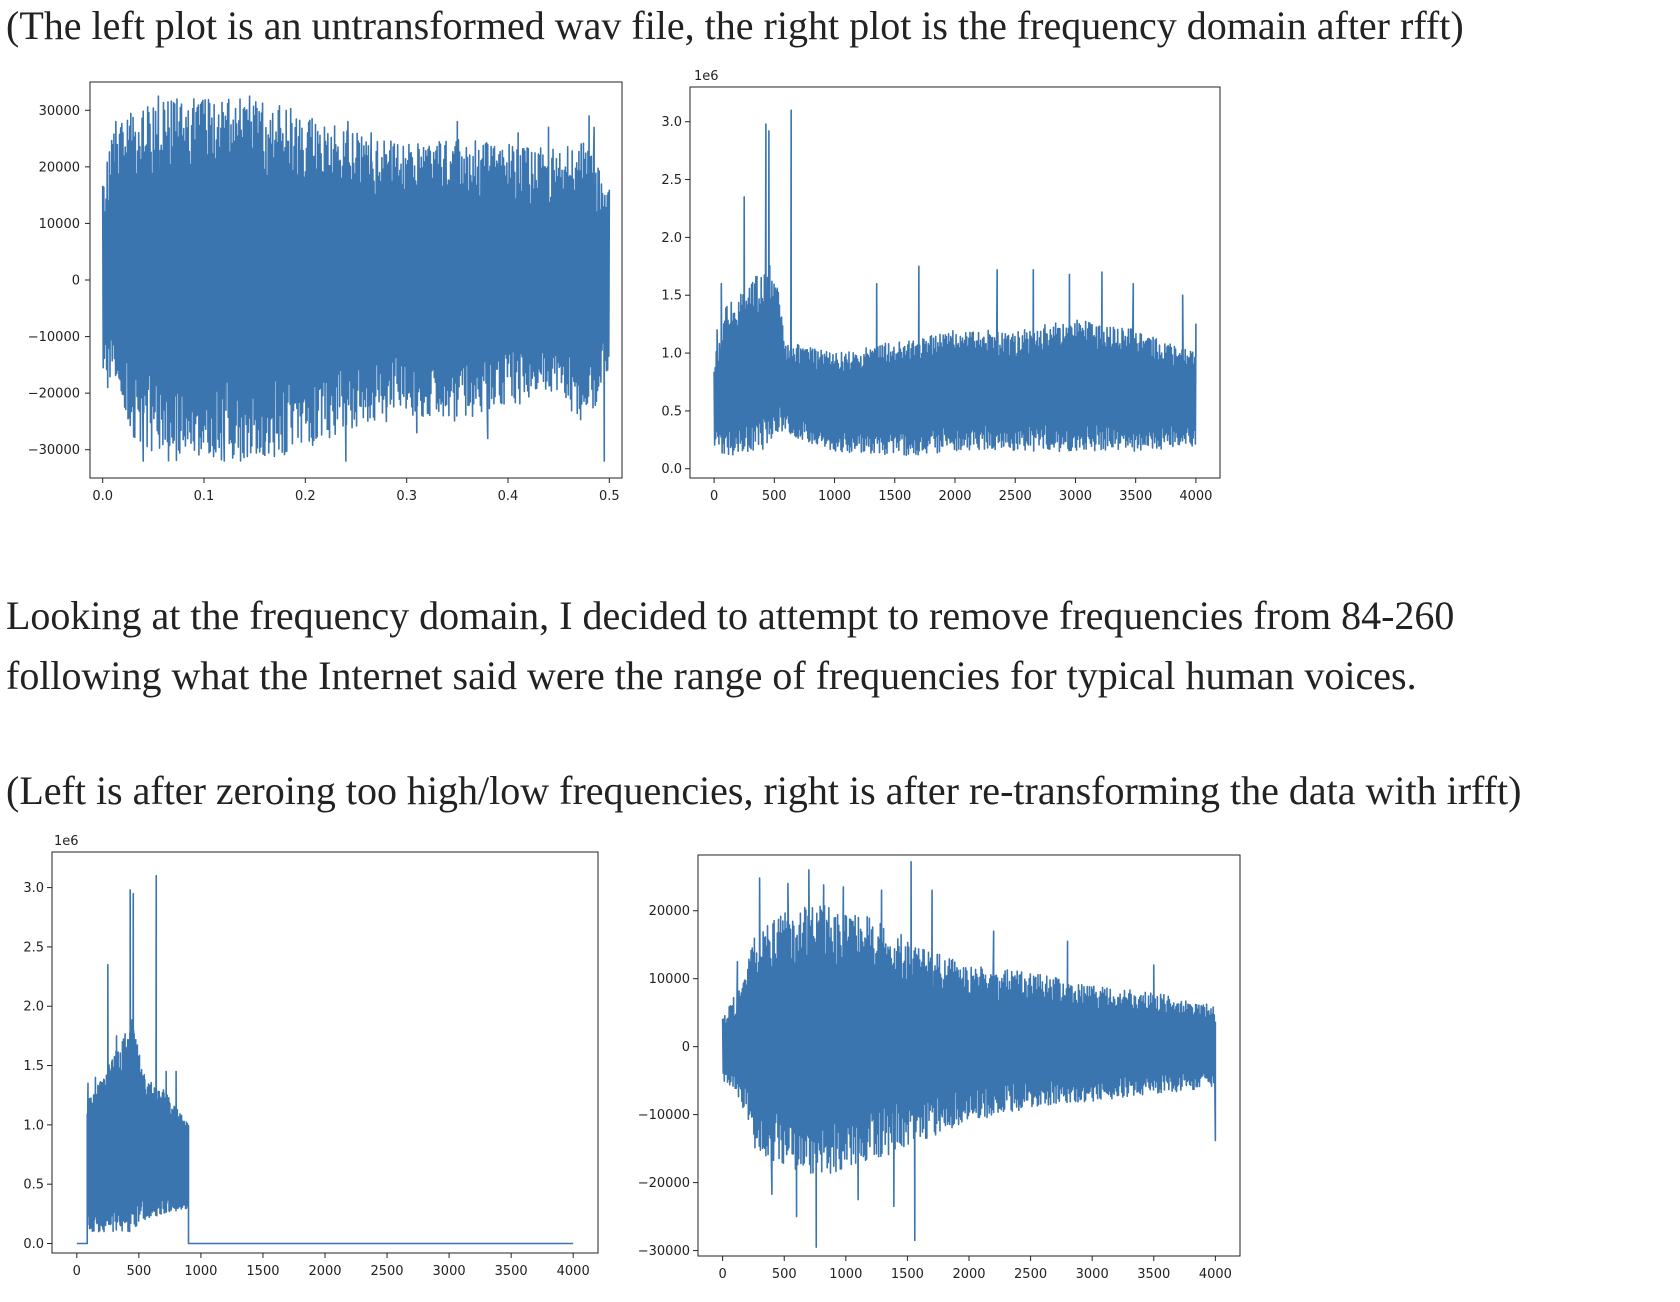 Image resolution: width=1680 pixels, height=1302 pixels. I want to click on y-axis: −30000 −20000 −10000 0 10000 20000, so click(668, 1081).